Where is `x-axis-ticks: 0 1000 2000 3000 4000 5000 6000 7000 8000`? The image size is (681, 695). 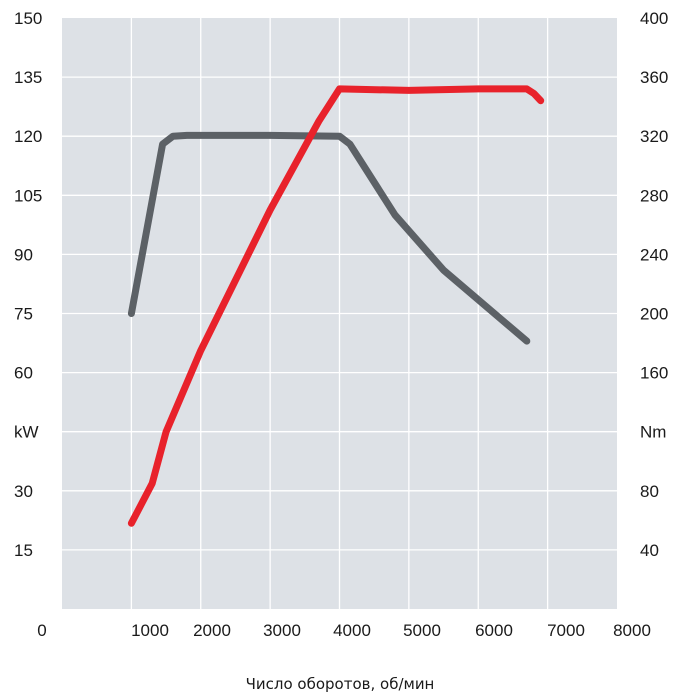 x-axis-ticks: 0 1000 2000 3000 4000 5000 6000 7000 8000 is located at coordinates (344, 630).